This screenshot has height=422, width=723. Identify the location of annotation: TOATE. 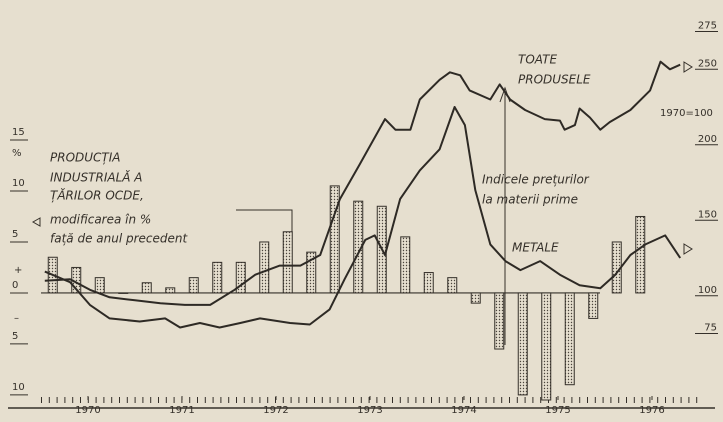
(537, 60).